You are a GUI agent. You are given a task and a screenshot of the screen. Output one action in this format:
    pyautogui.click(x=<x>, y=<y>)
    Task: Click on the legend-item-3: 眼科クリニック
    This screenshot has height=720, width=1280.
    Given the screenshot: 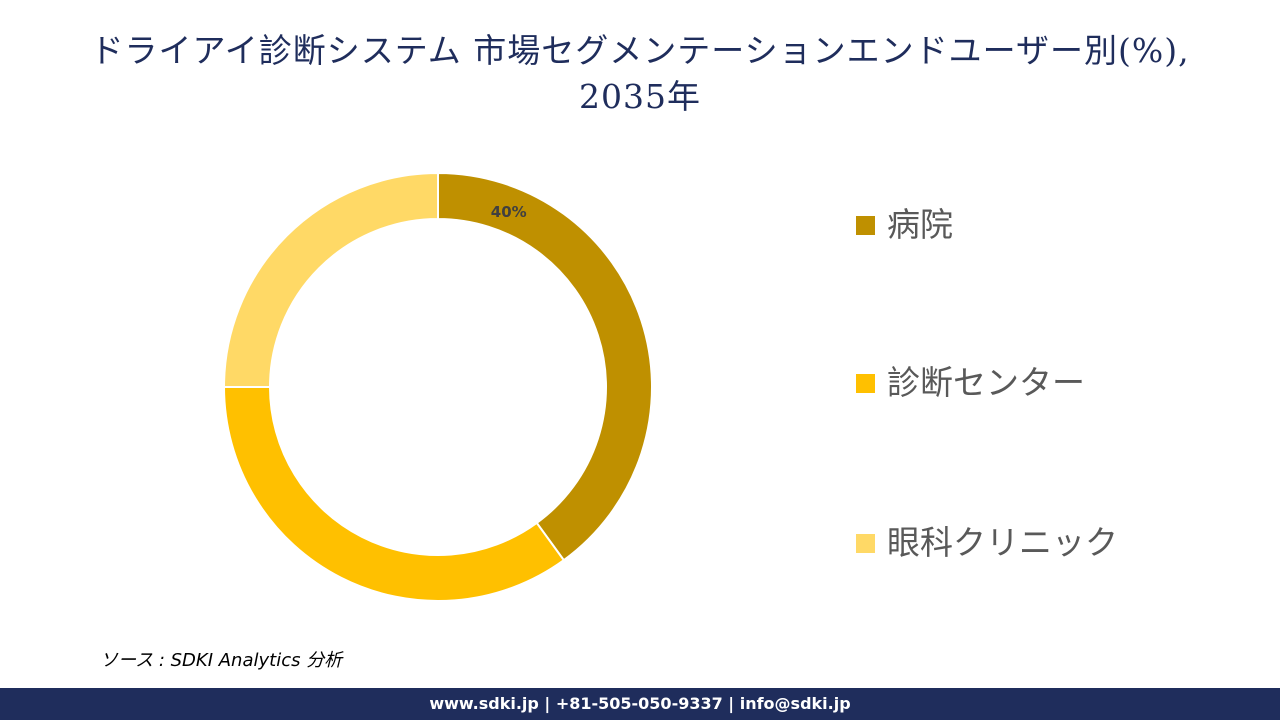 What is the action you would take?
    pyautogui.click(x=1036, y=543)
    